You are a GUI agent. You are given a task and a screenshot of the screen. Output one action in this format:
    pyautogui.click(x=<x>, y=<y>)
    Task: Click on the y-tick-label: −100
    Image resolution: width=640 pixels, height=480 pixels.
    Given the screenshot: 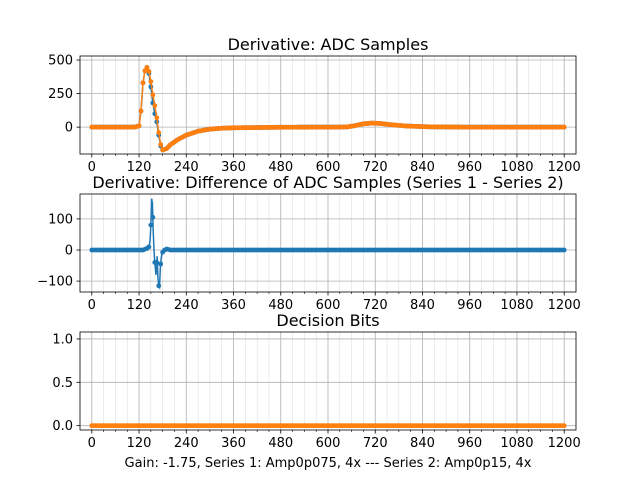 What is the action you would take?
    pyautogui.click(x=55, y=282)
    